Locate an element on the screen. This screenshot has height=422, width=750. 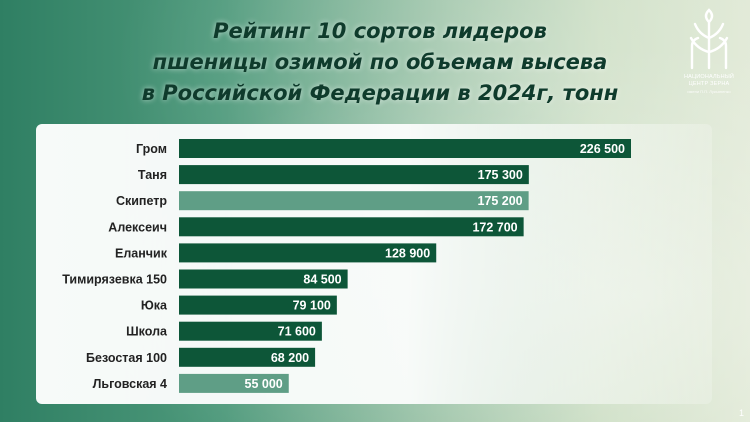
category-label: Юка is located at coordinates (154, 306).